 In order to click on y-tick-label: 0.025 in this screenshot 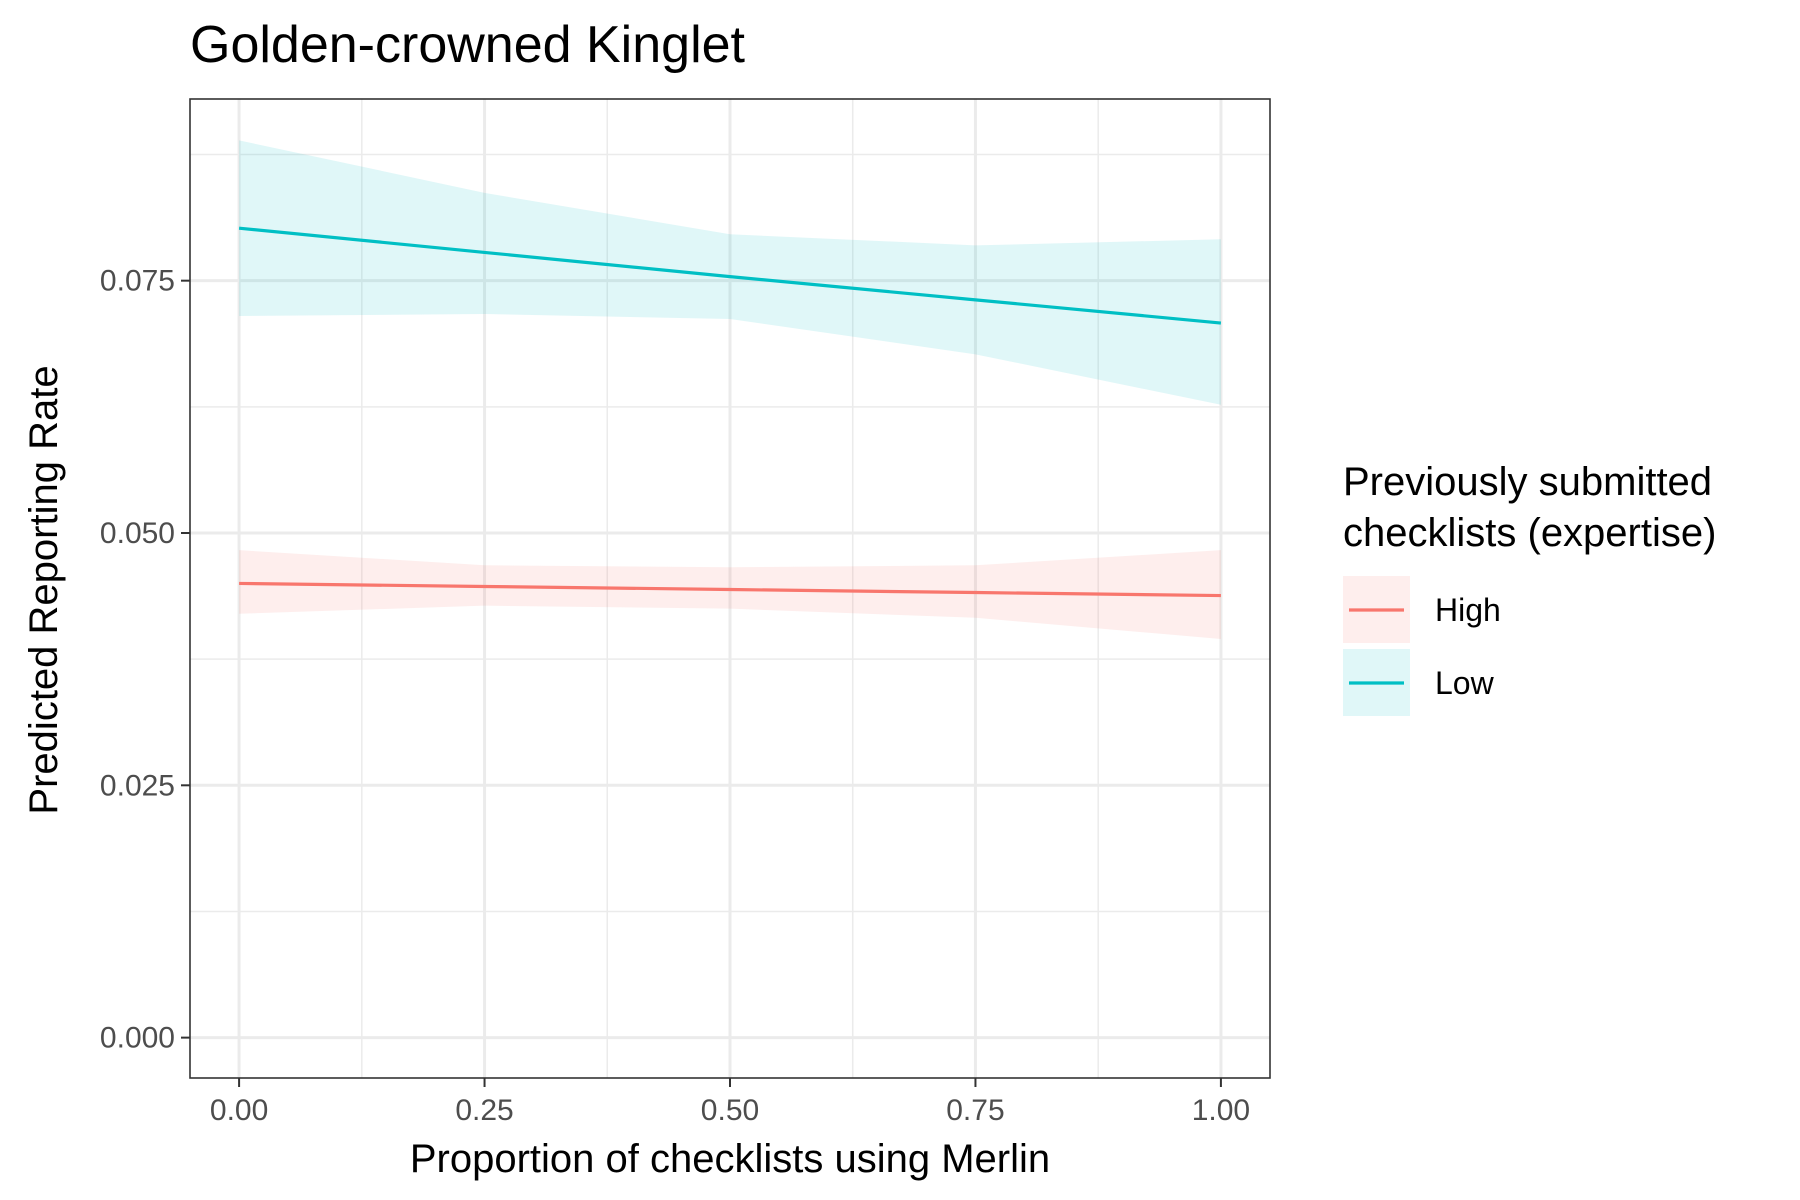, I will do `click(137, 785)`.